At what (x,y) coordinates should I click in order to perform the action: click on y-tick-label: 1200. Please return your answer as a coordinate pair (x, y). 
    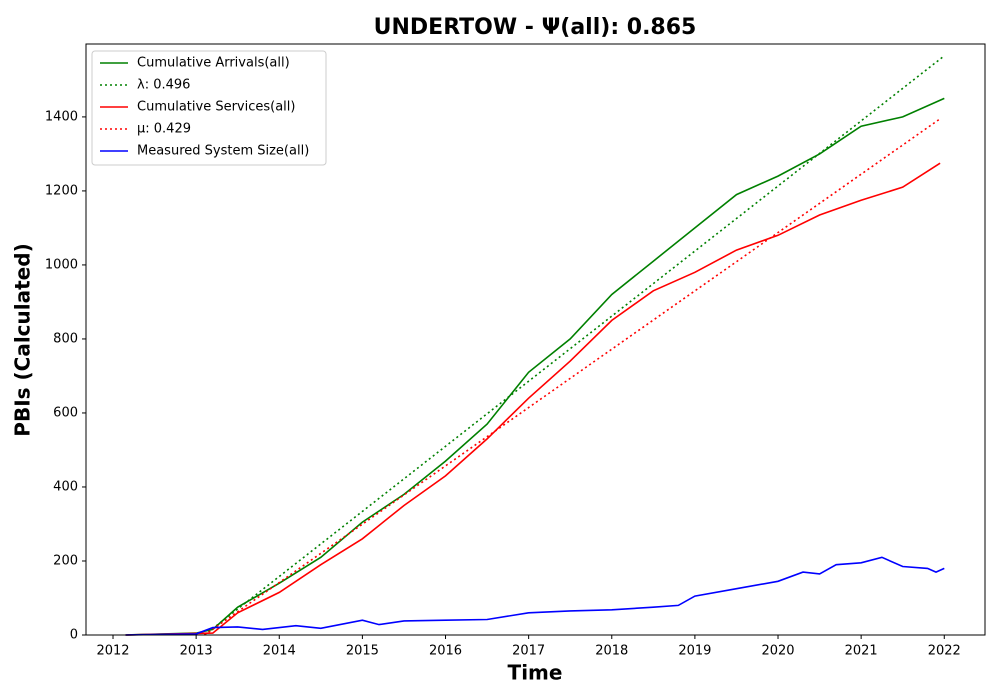
    Looking at the image, I should click on (61, 190).